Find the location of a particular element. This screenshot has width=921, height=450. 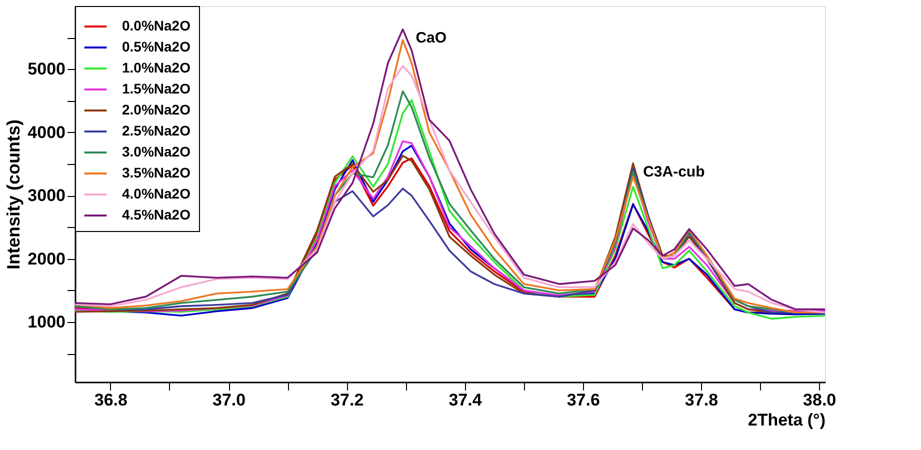

legend-label: 4.0%Na2O is located at coordinates (156, 194).